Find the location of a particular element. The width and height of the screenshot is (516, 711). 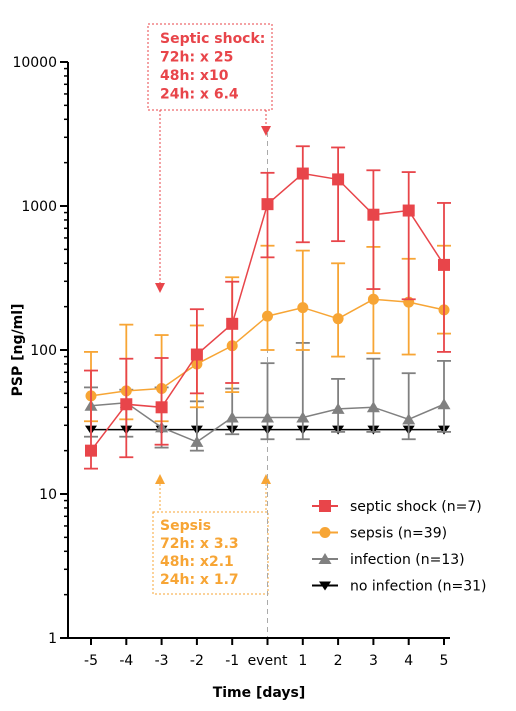

x-tick-label: -4 is located at coordinates (126, 661).